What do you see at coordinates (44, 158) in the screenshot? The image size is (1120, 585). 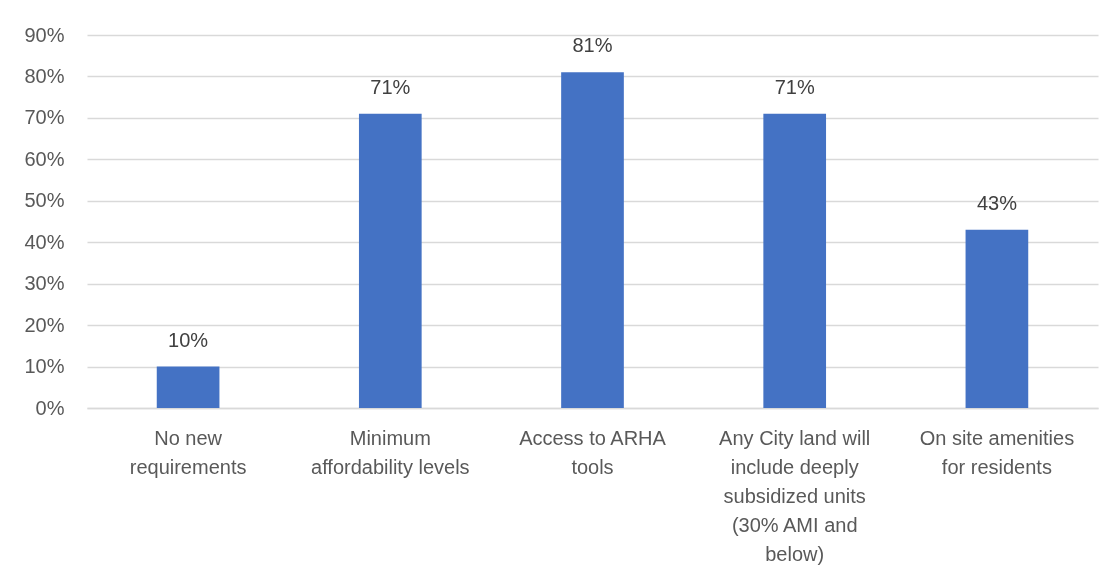 I see `y-tick-label: 60%` at bounding box center [44, 158].